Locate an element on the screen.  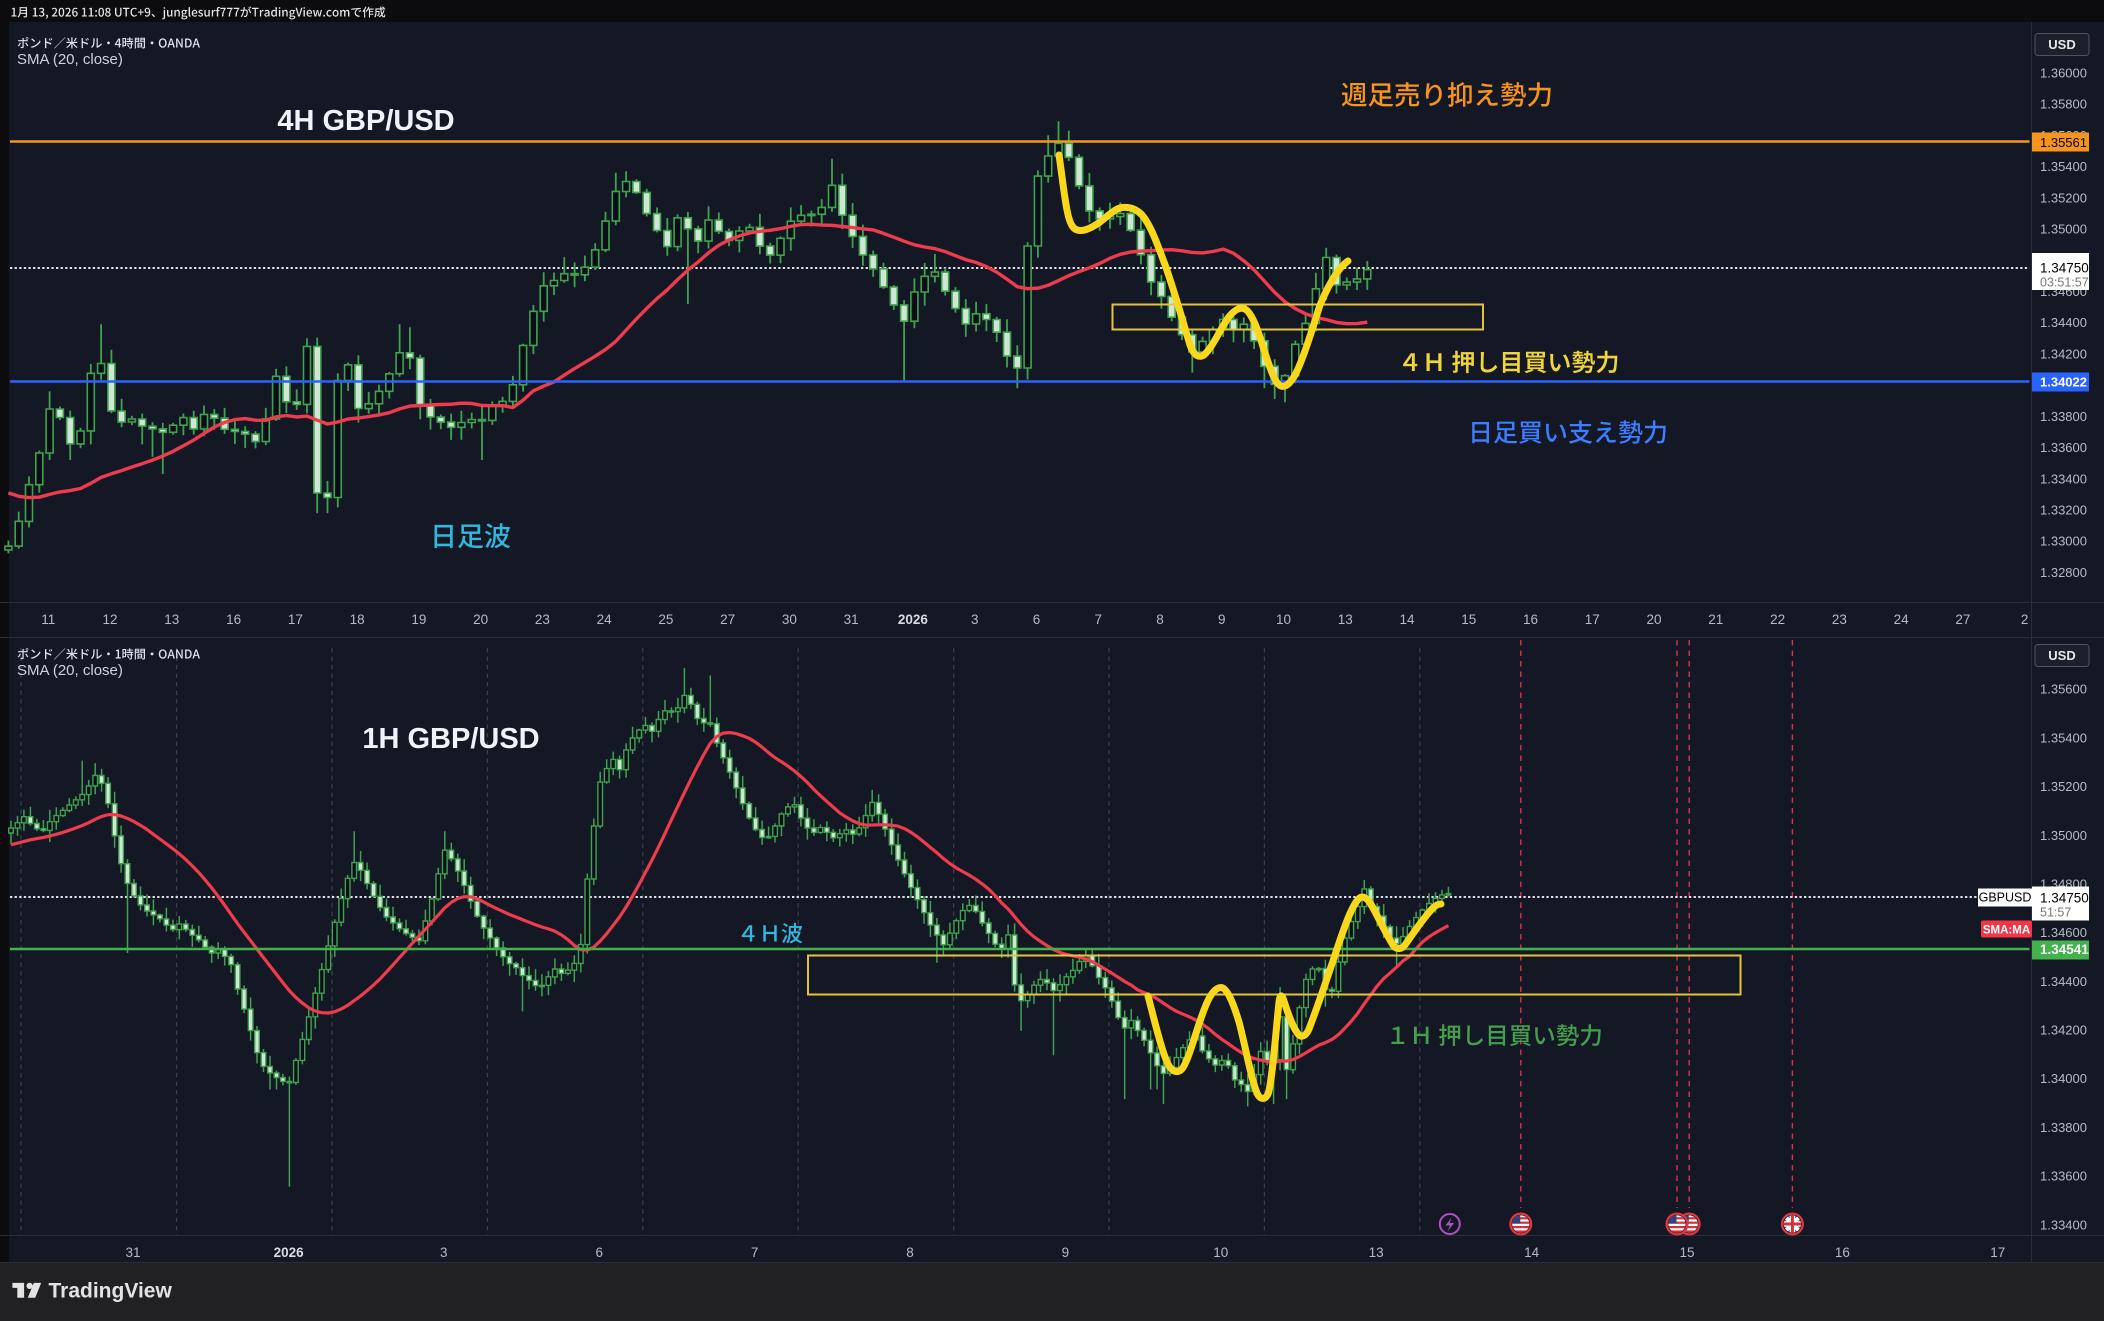
svg-text: 1.35561 is located at coordinates (2063, 142).